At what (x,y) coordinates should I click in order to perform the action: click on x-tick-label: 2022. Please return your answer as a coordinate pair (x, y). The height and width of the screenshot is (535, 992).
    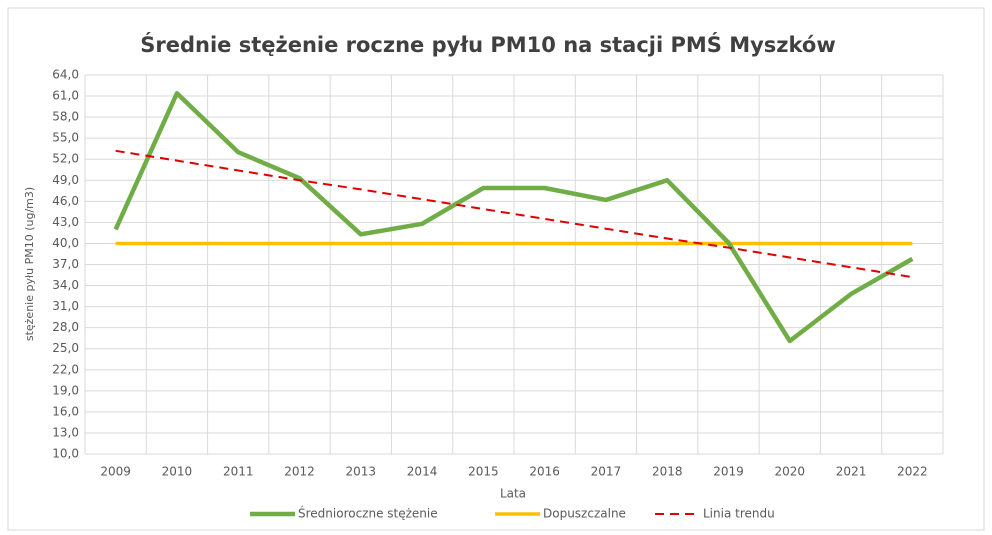
    Looking at the image, I should click on (912, 472).